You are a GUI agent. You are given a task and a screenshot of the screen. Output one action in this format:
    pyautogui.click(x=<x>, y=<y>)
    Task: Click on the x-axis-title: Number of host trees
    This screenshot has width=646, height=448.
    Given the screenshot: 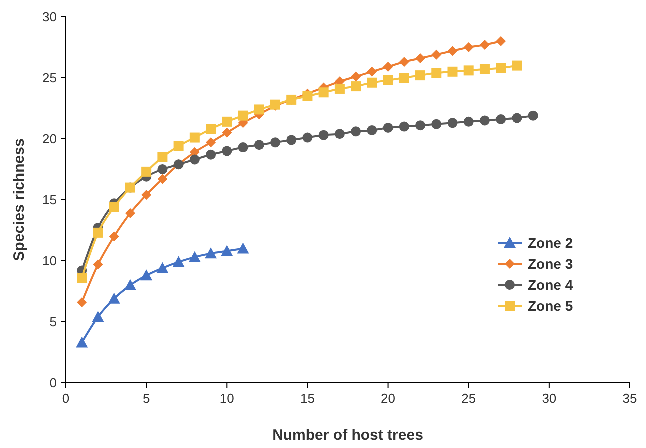 What is the action you would take?
    pyautogui.click(x=348, y=435)
    